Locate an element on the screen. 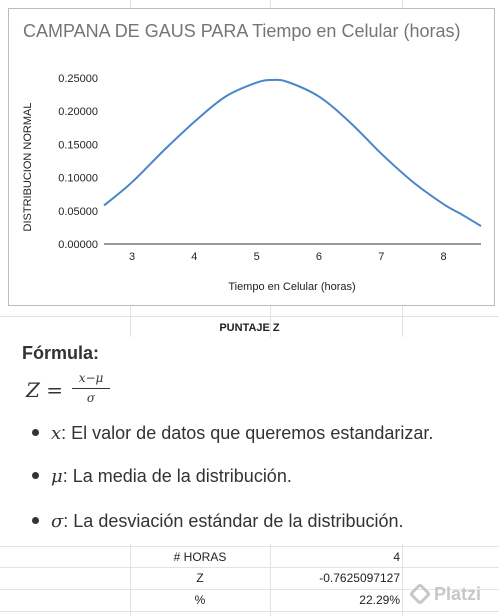 The height and width of the screenshot is (616, 499). table-row-label: Z is located at coordinates (200, 578).